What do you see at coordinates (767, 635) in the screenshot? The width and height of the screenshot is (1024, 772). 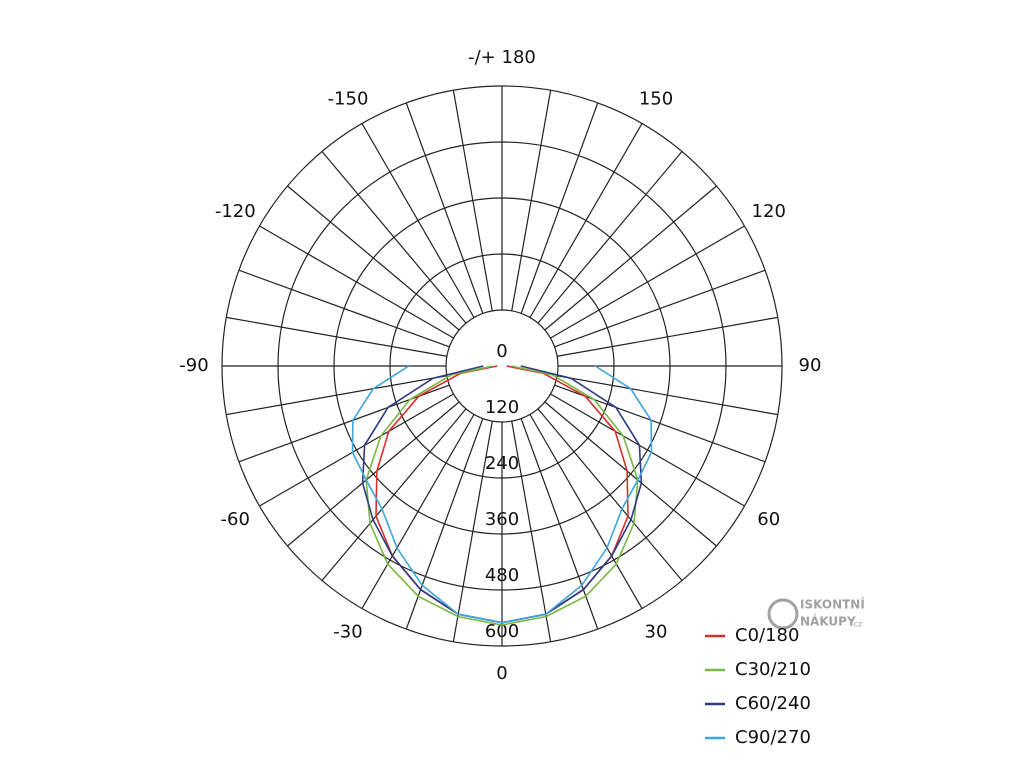 I see `legend-label: C0/180` at bounding box center [767, 635].